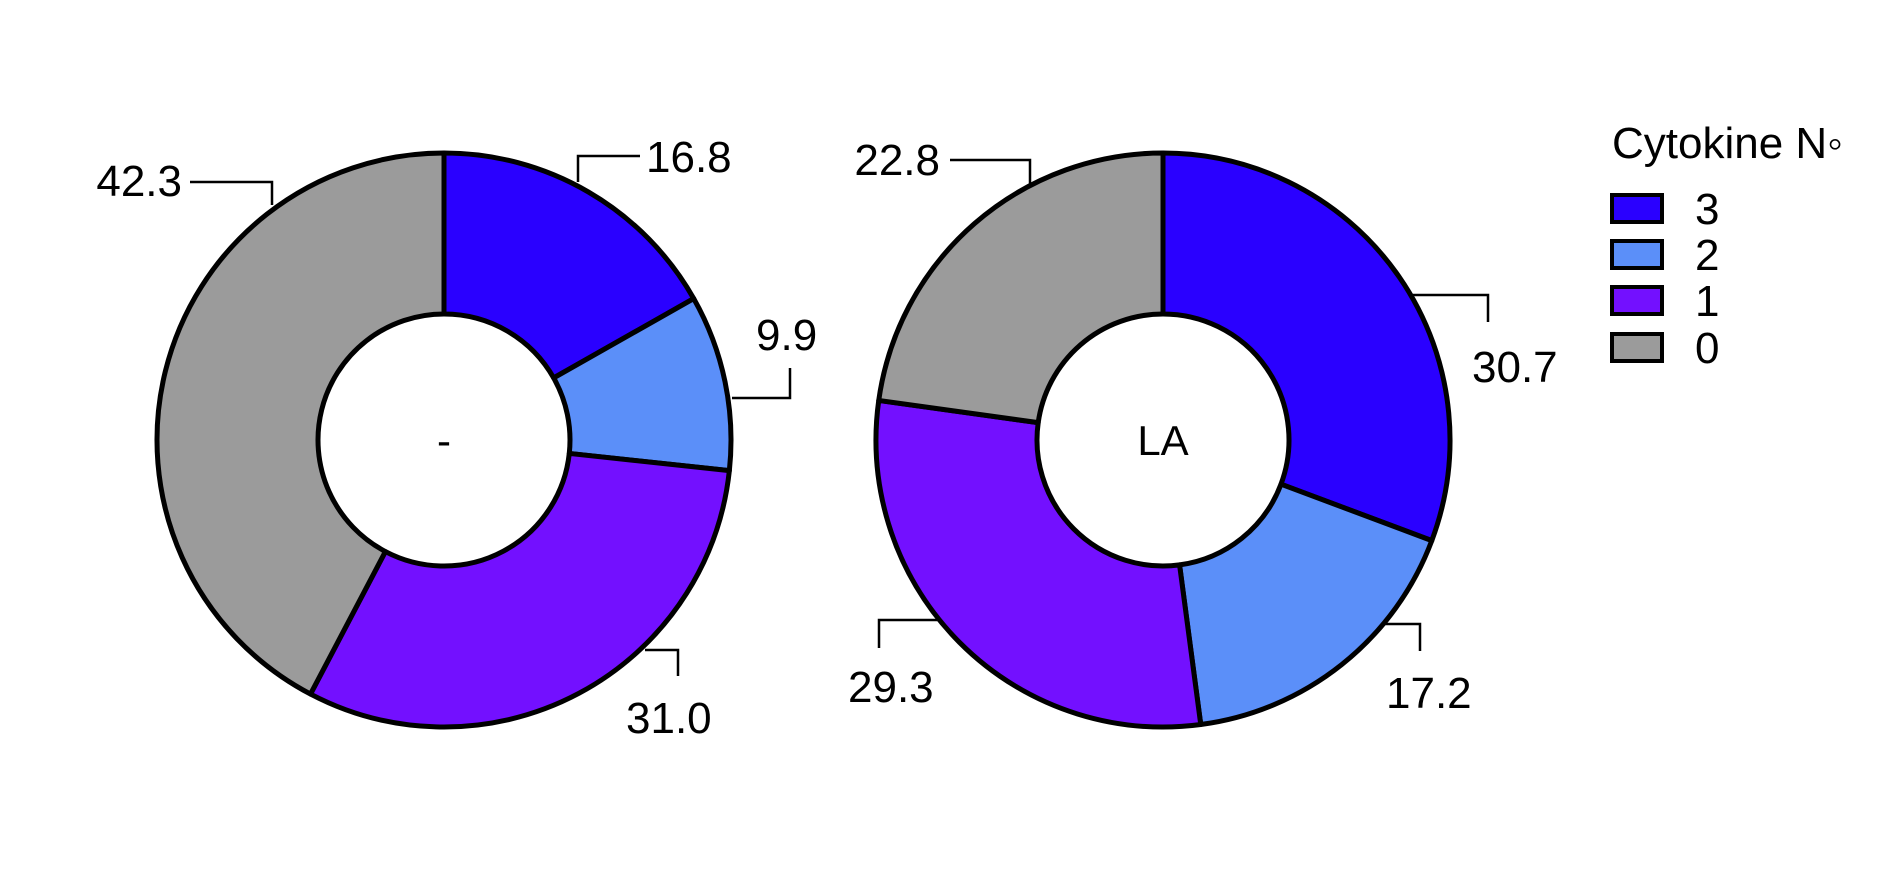  I want to click on donut-0-center-label: -, so click(444, 440).